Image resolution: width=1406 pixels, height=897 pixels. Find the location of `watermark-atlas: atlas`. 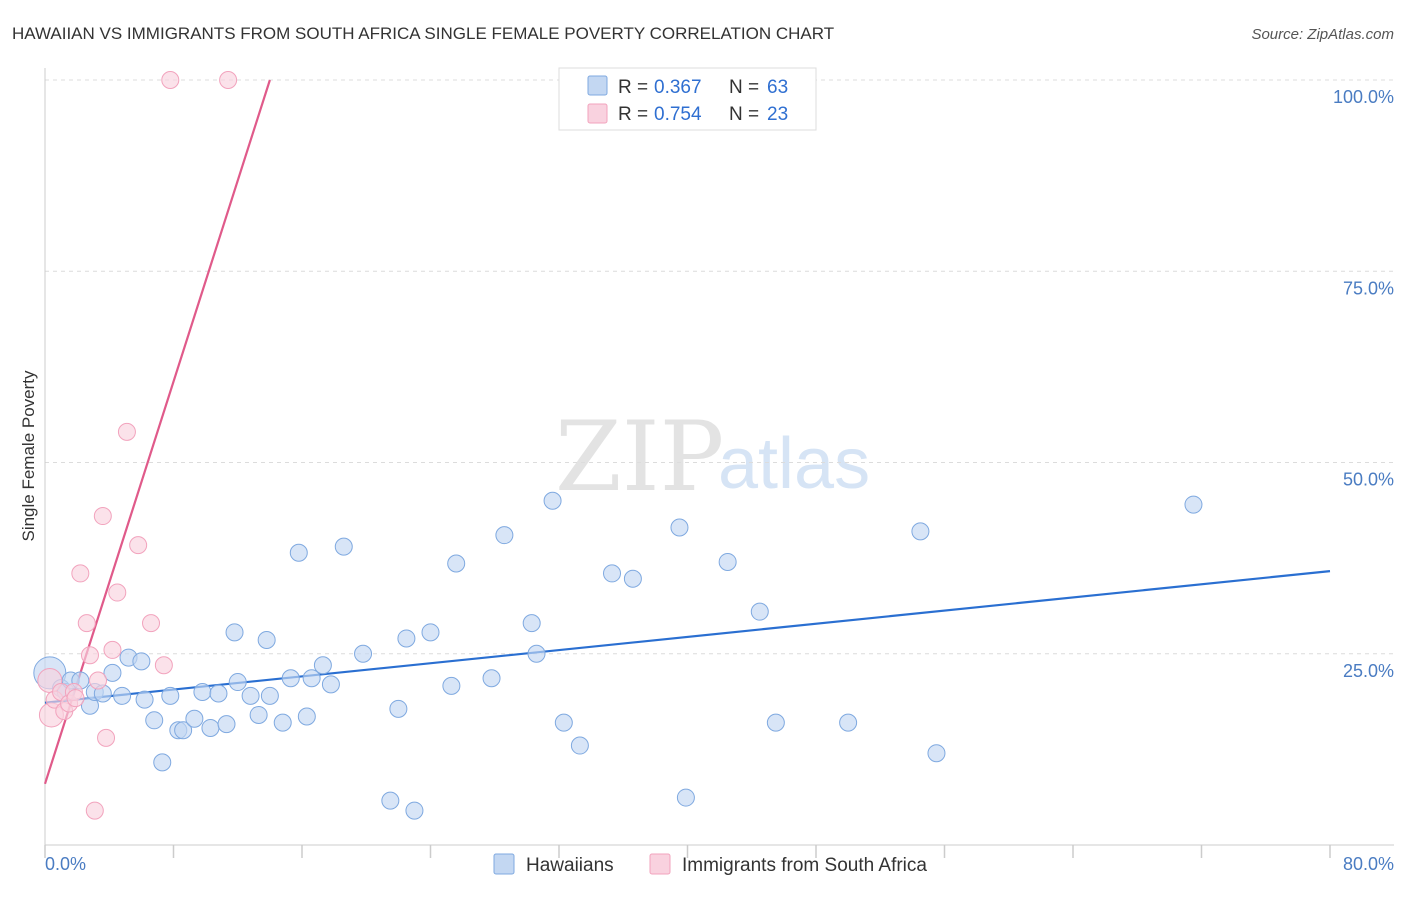

watermark-atlas: atlas is located at coordinates (794, 464).